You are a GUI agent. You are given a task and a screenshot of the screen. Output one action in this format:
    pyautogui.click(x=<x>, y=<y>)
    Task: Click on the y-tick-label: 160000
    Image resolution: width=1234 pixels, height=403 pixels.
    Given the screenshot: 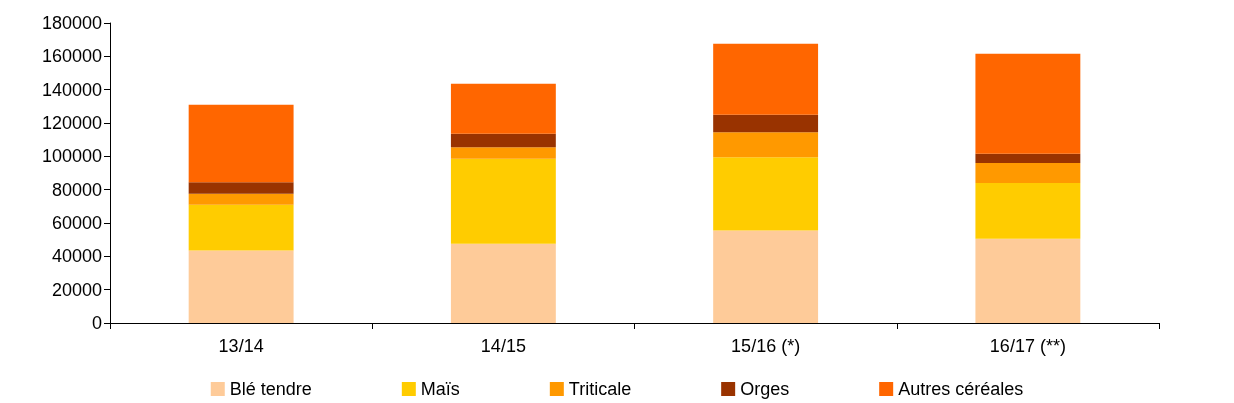 What is the action you would take?
    pyautogui.click(x=71, y=56)
    